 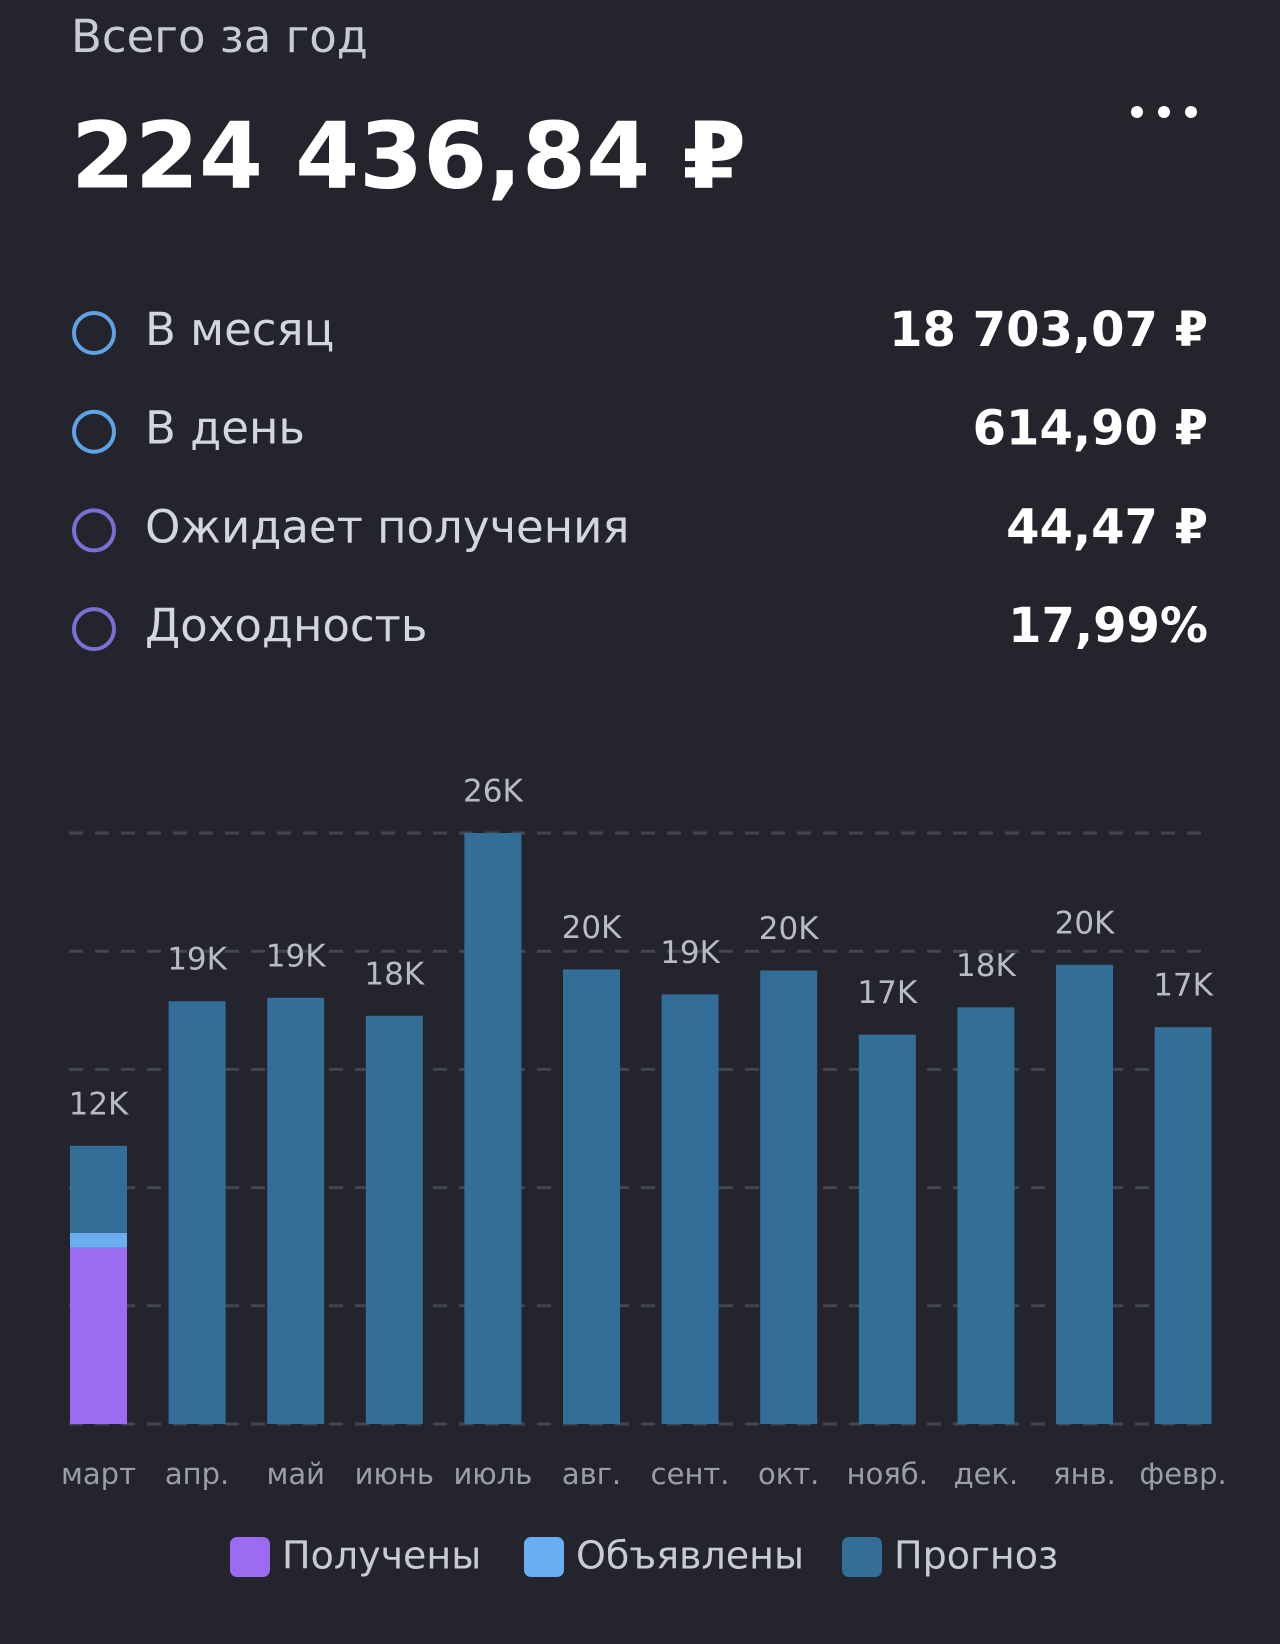 I want to click on title: Всего за год, so click(x=219, y=36).